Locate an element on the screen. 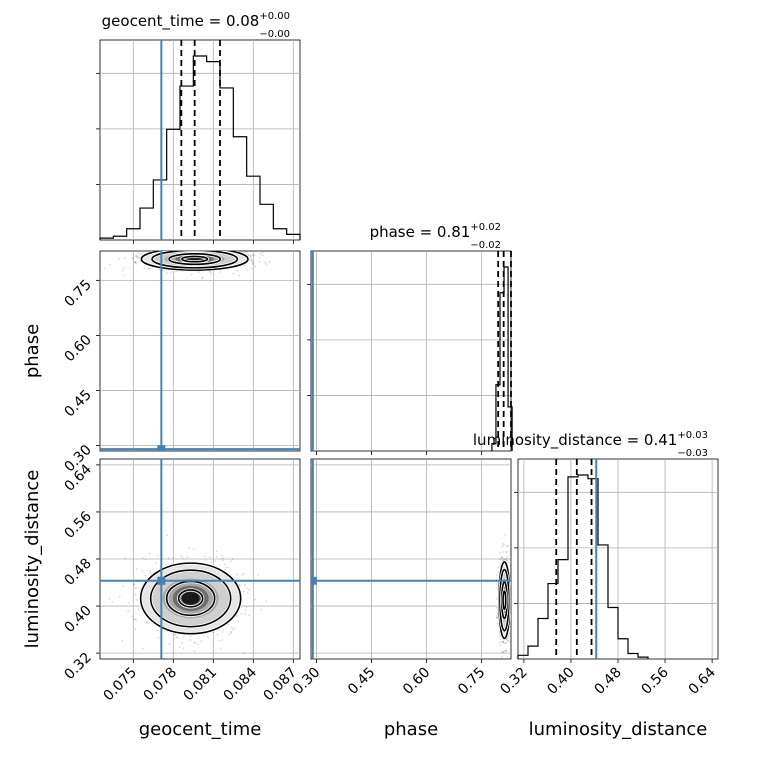 The height and width of the screenshot is (760, 760). x-axis-label: geocent_time is located at coordinates (200, 729).